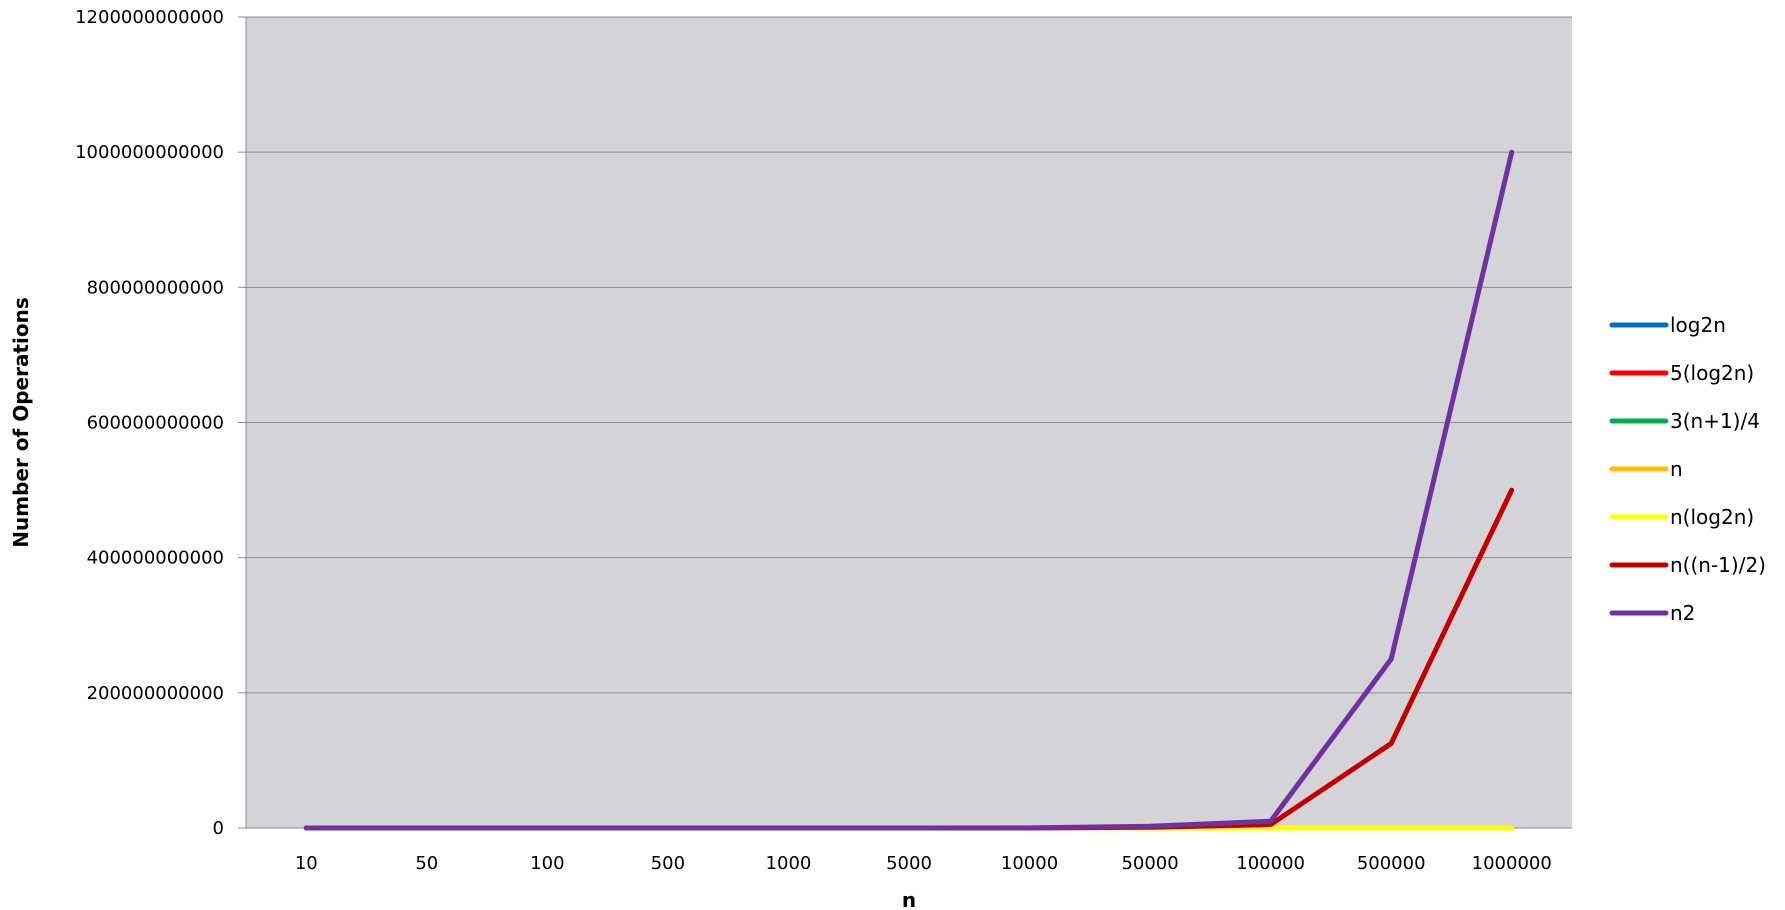  I want to click on legend-label: log2n, so click(1698, 325).